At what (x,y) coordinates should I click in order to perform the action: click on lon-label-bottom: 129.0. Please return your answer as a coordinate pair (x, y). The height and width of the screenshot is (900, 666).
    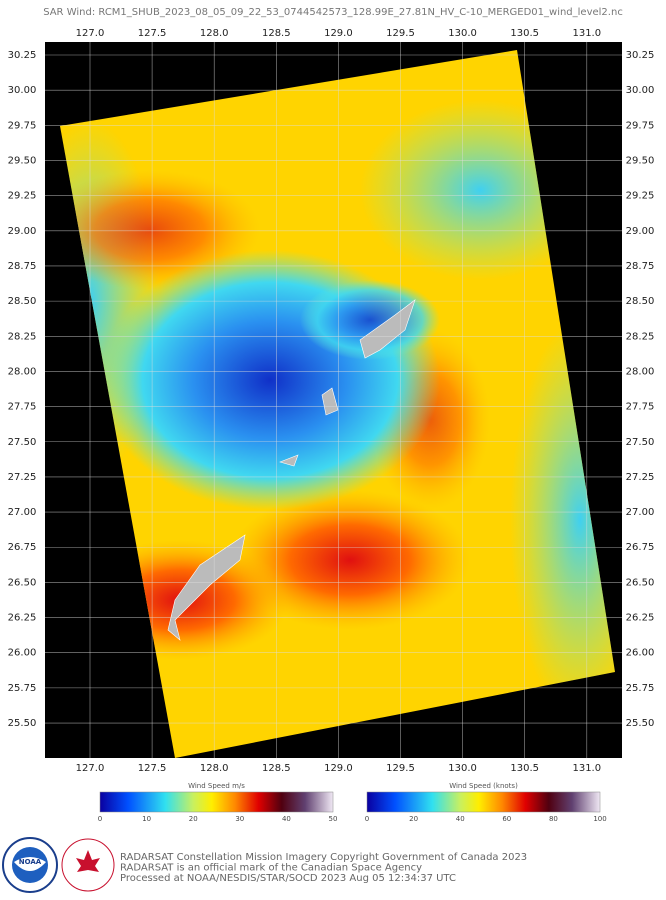
    Looking at the image, I should click on (338, 768).